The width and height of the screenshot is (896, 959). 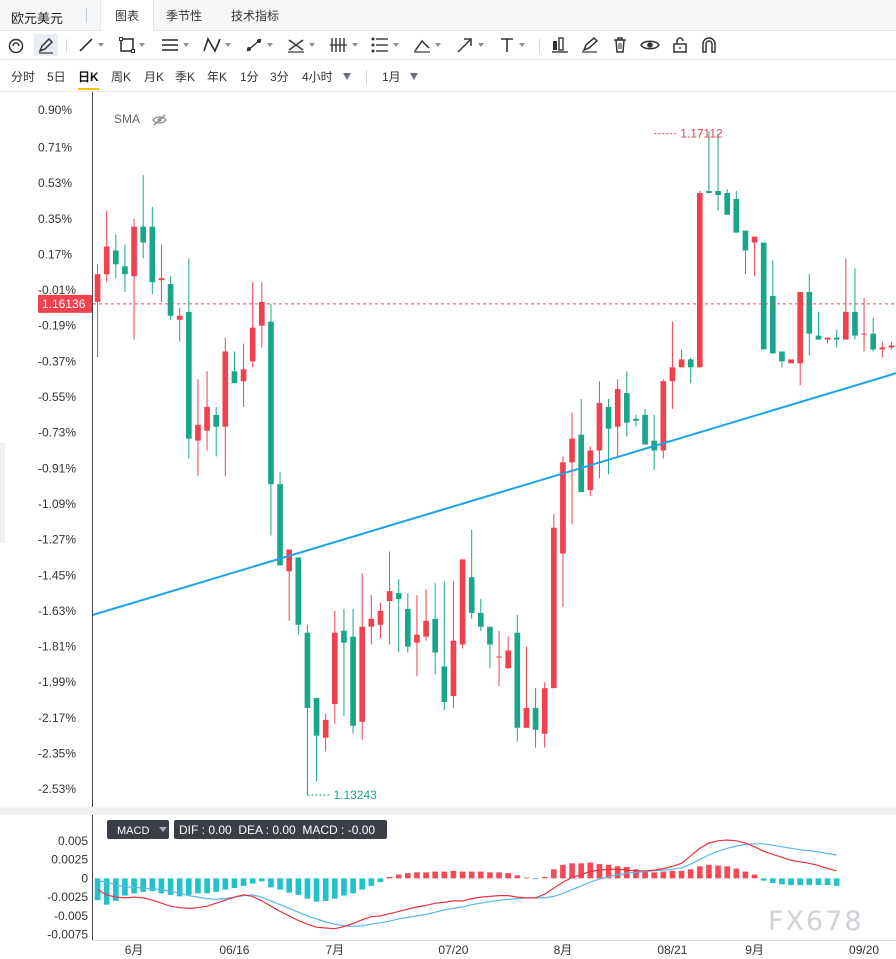 What do you see at coordinates (134, 950) in the screenshot?
I see `x-tick-label: 6月` at bounding box center [134, 950].